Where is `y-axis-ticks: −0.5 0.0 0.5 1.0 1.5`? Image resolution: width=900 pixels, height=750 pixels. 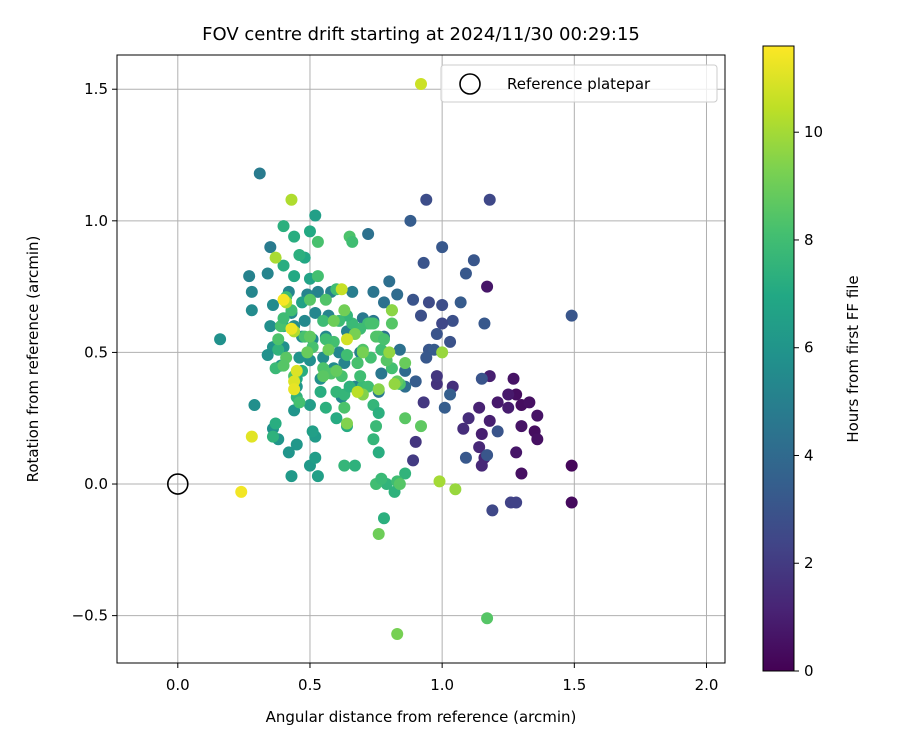
y-axis-ticks: −0.5 0.0 0.5 1.0 1.5 is located at coordinates (94, 352).